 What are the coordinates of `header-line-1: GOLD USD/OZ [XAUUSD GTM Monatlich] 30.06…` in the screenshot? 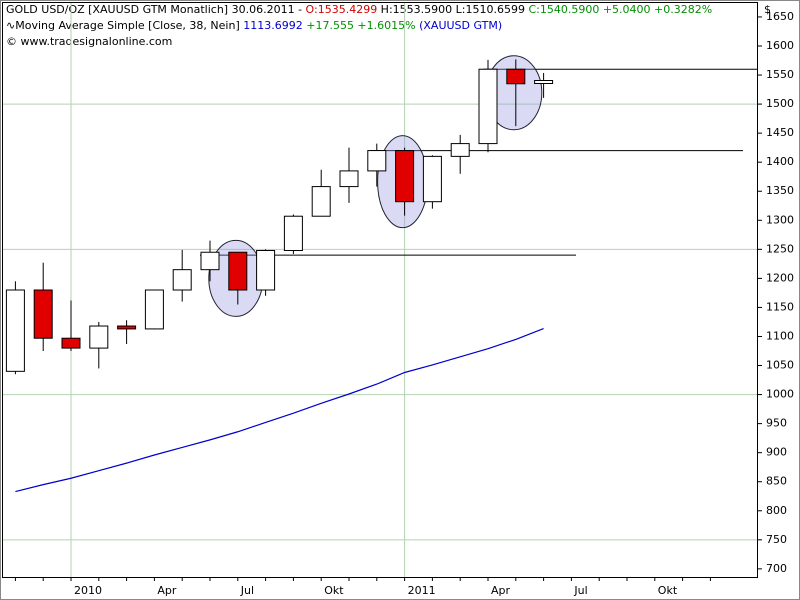 It's located at (359, 9).